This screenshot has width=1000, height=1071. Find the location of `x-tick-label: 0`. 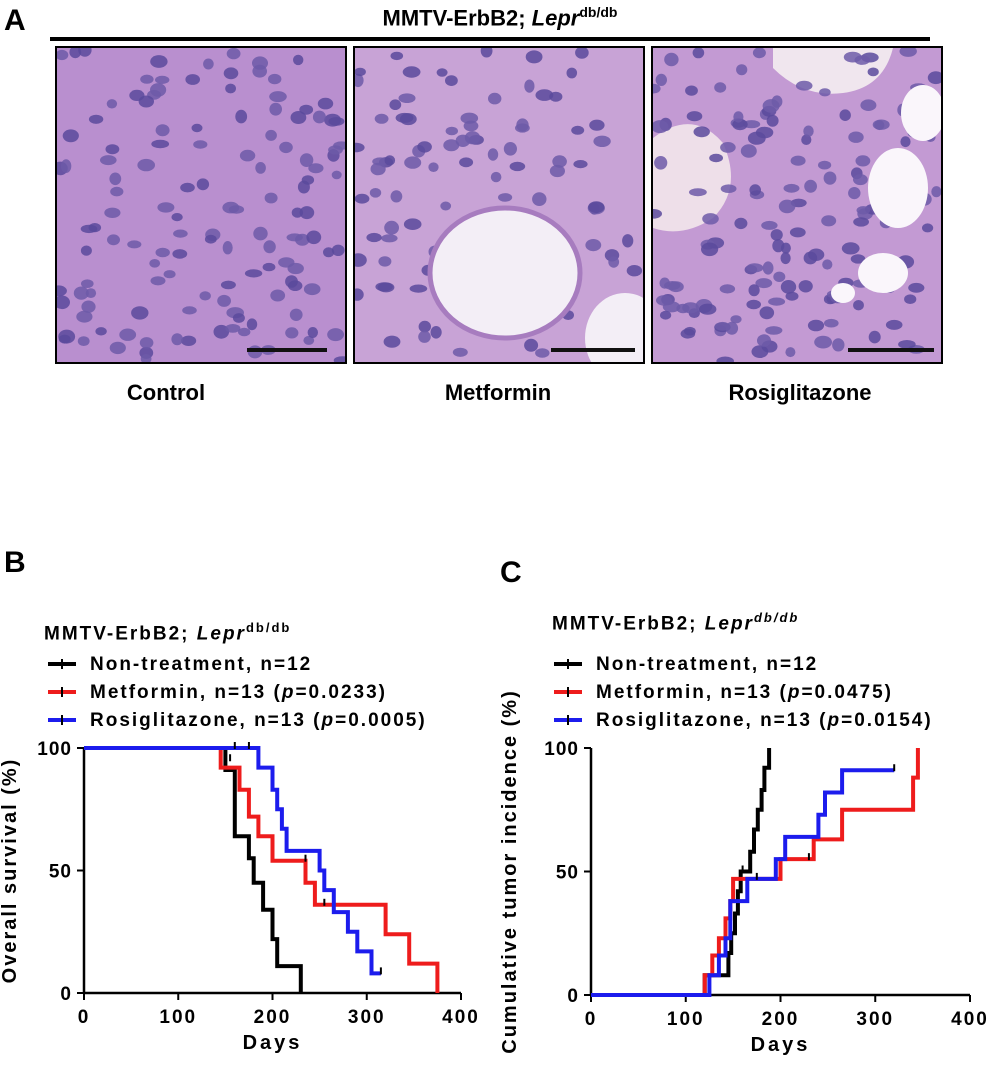

x-tick-label: 0 is located at coordinates (591, 1019).